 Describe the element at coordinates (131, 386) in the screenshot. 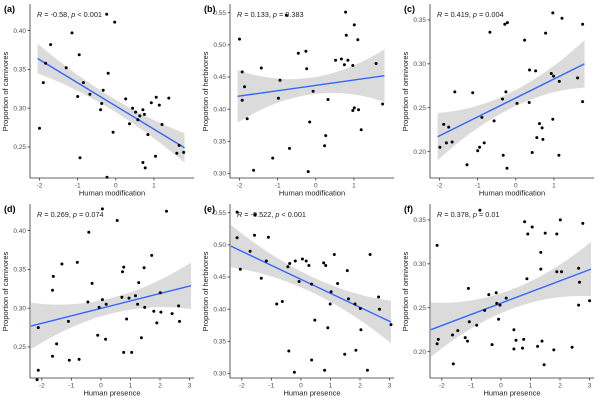

I see `x-tick-label: 1` at that location.